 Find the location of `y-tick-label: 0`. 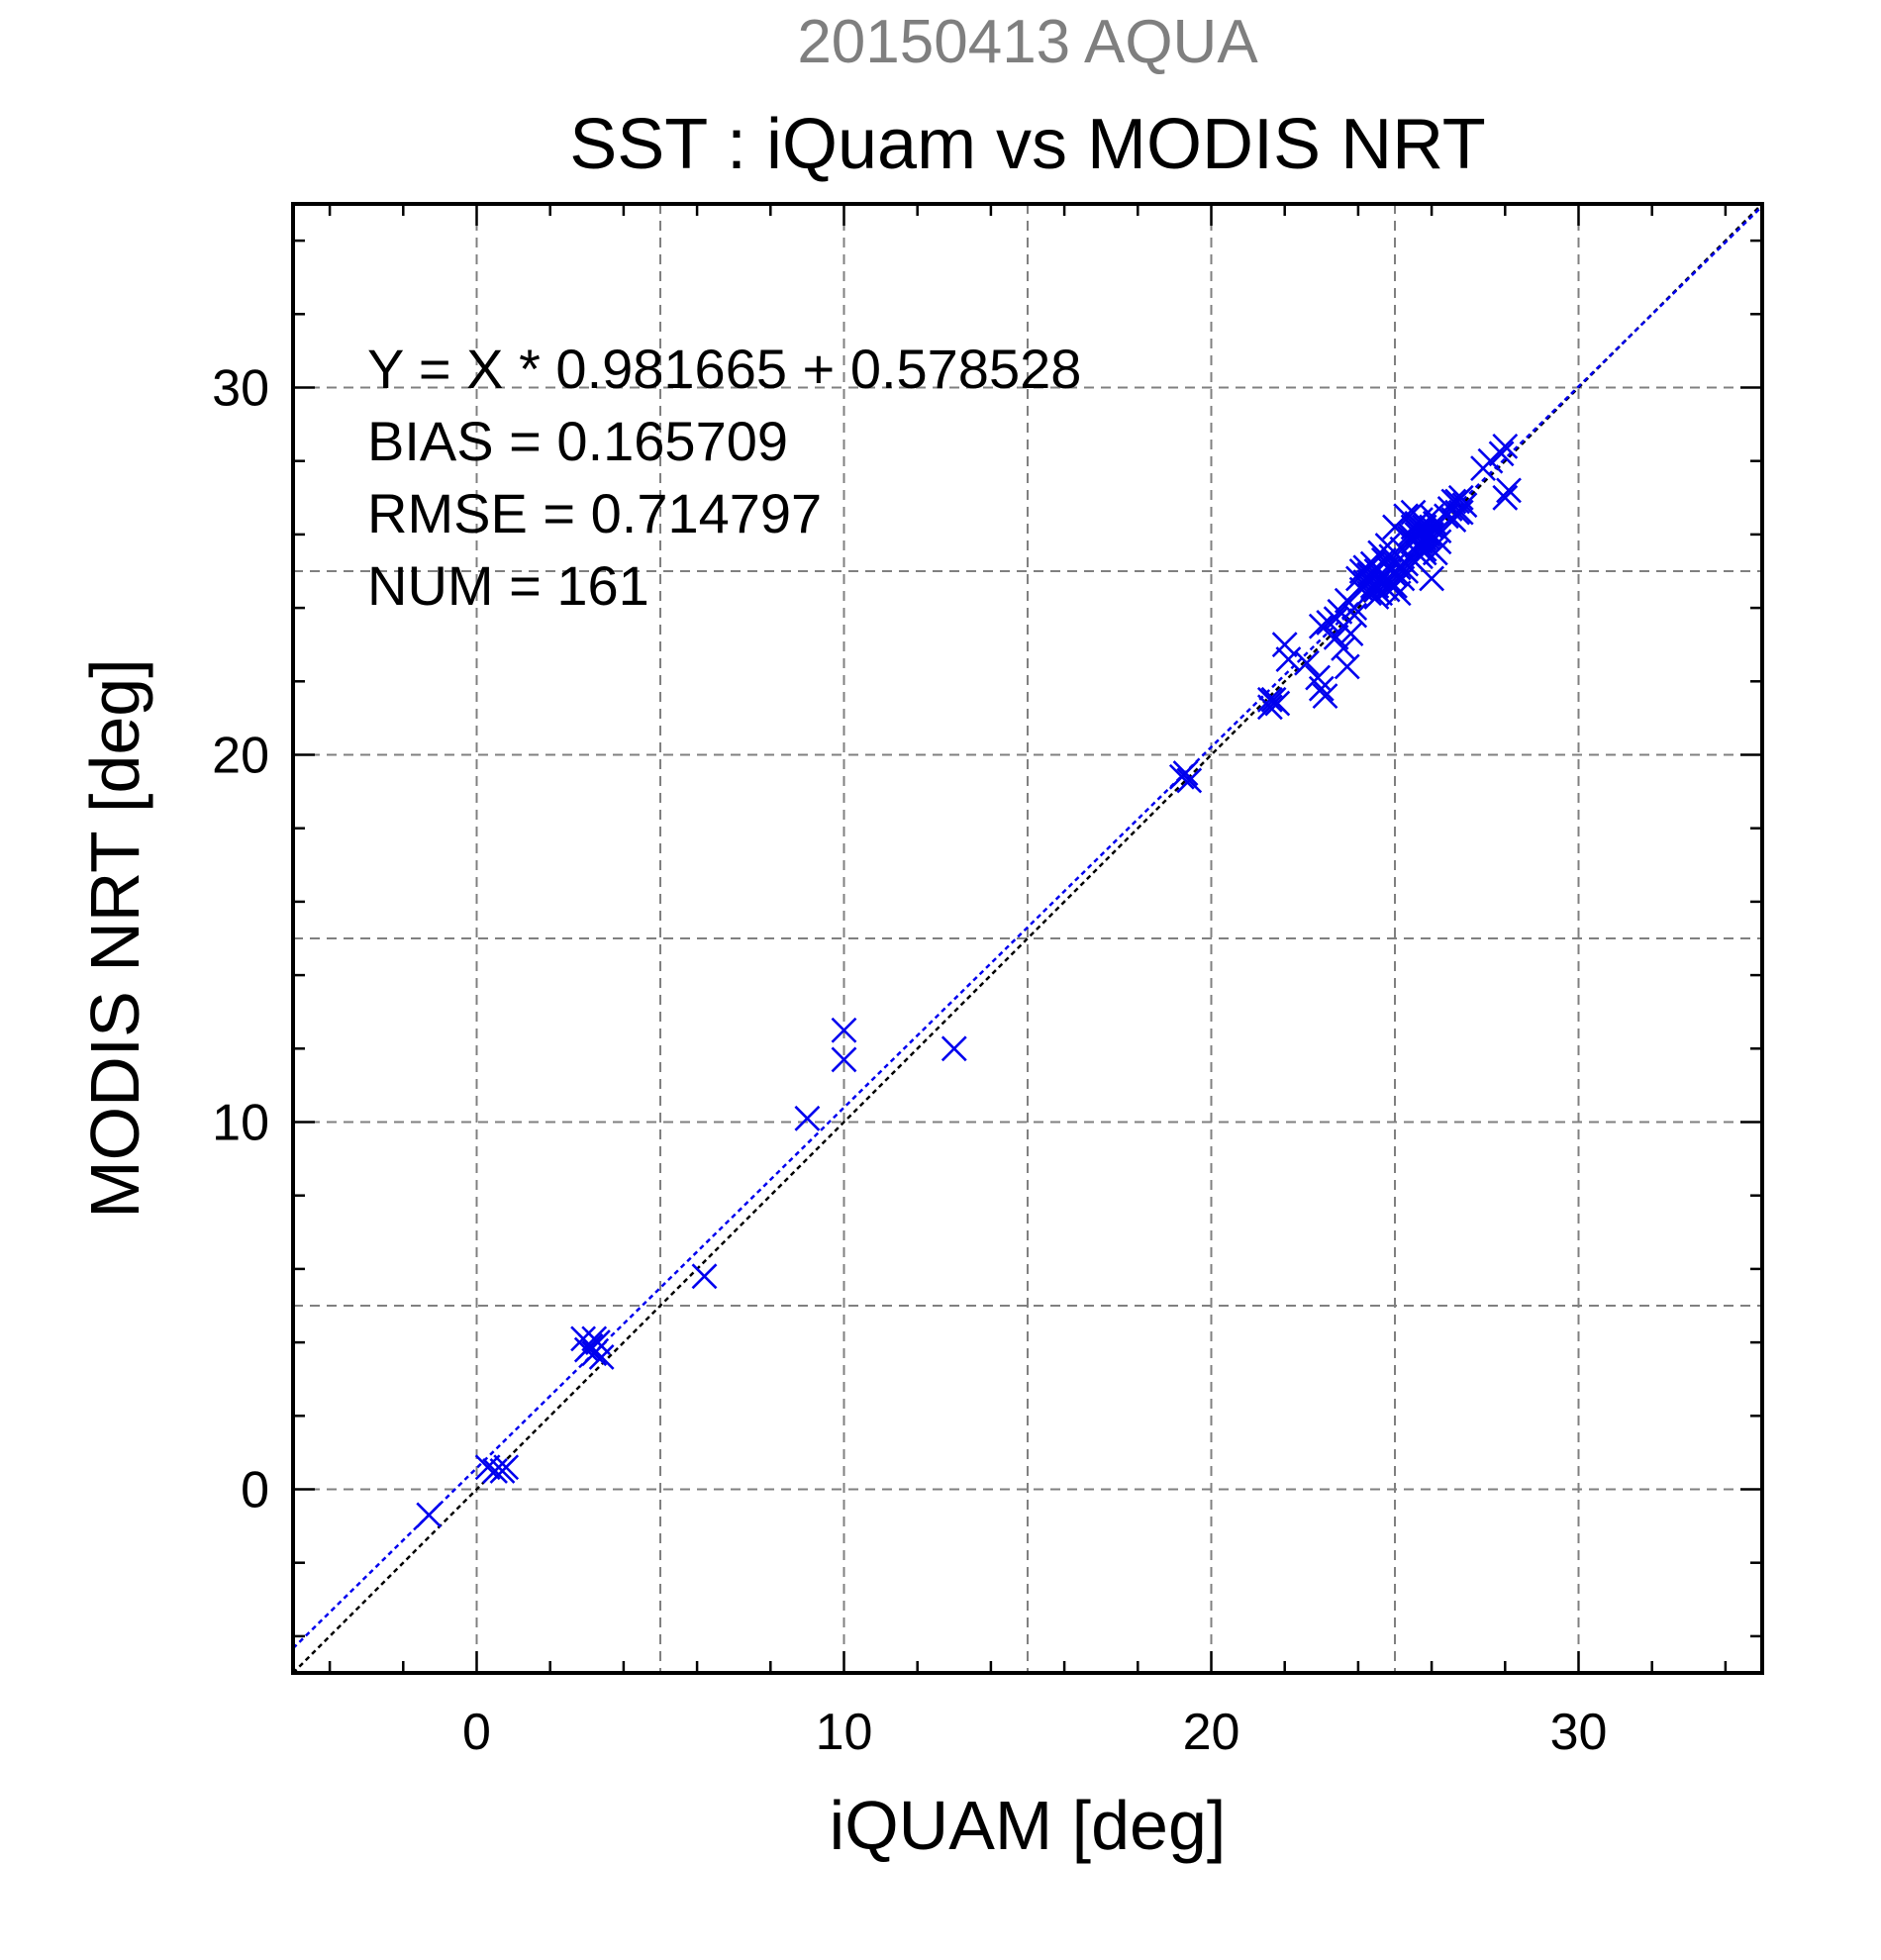

y-tick-label: 0 is located at coordinates (255, 1490).